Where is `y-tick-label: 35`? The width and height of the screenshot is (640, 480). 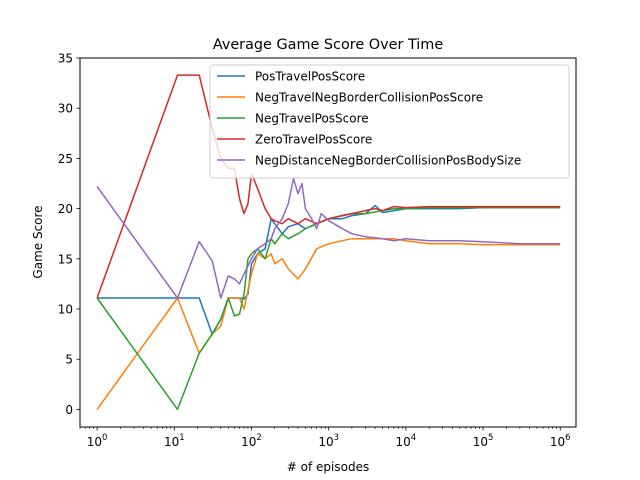 y-tick-label: 35 is located at coordinates (65, 59).